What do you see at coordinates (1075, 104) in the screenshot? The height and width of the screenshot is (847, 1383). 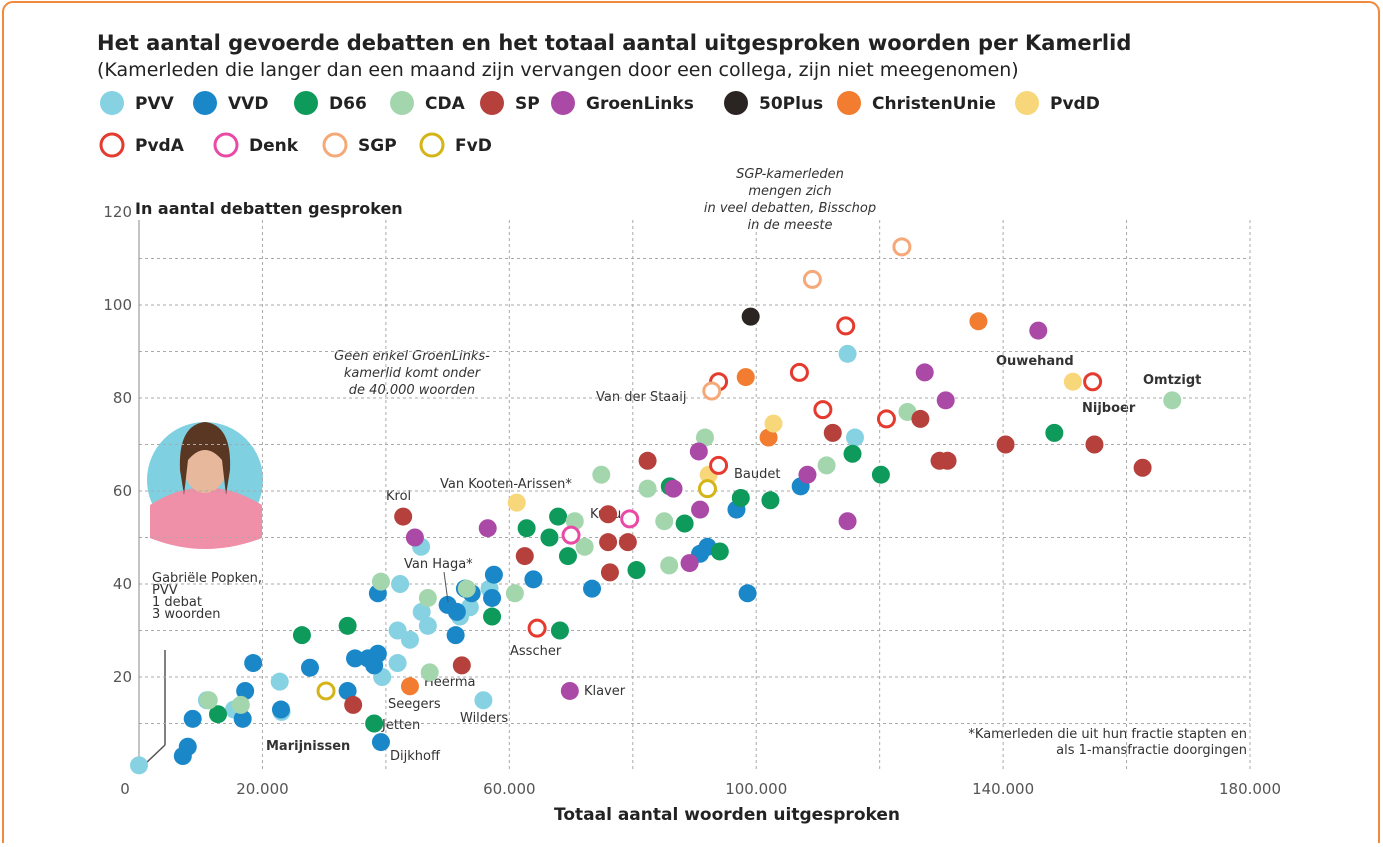 I see `legend-label: PvdD` at bounding box center [1075, 104].